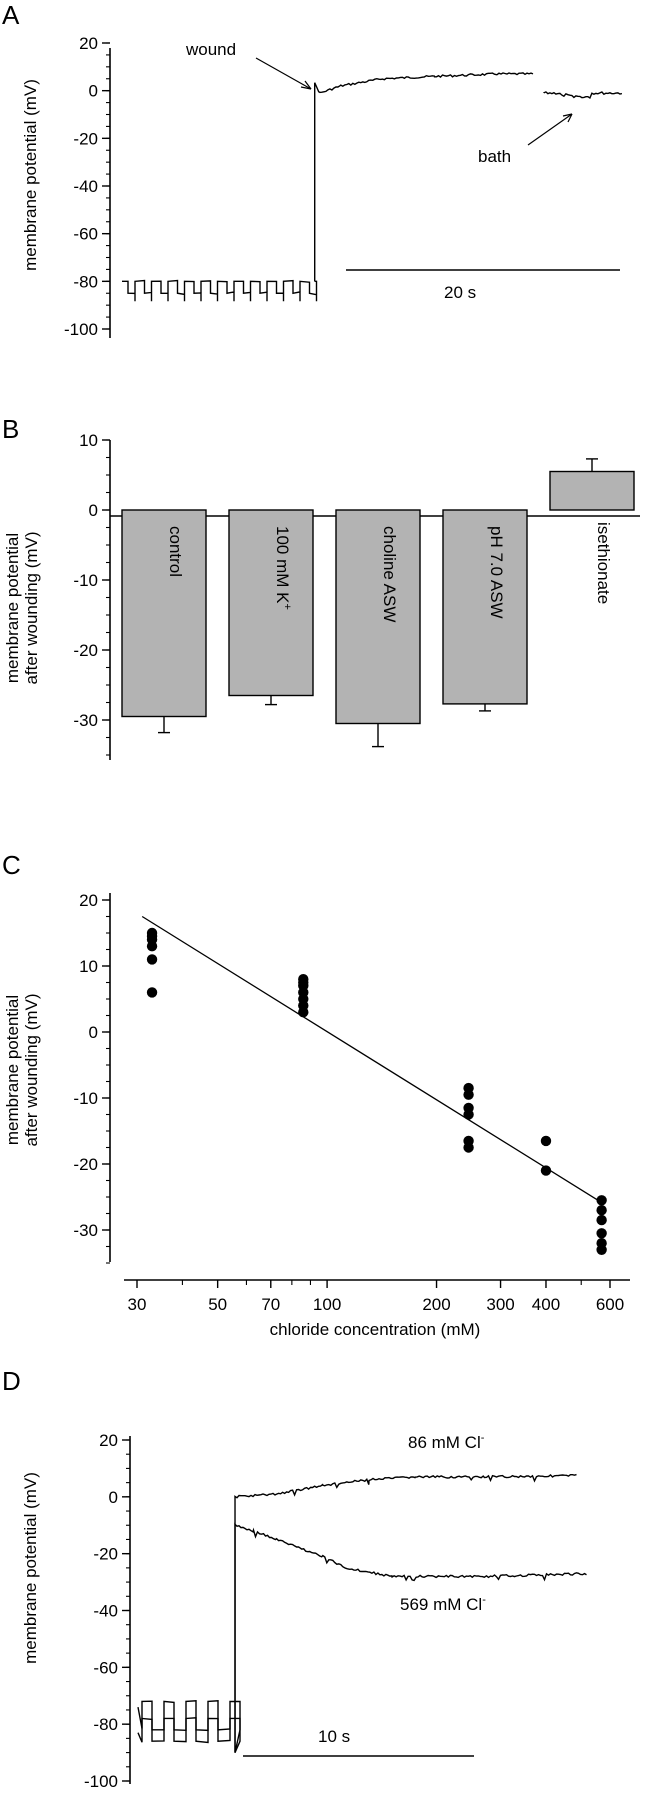  I want to click on panel-a-trace-pre-wound, so click(219, 290).